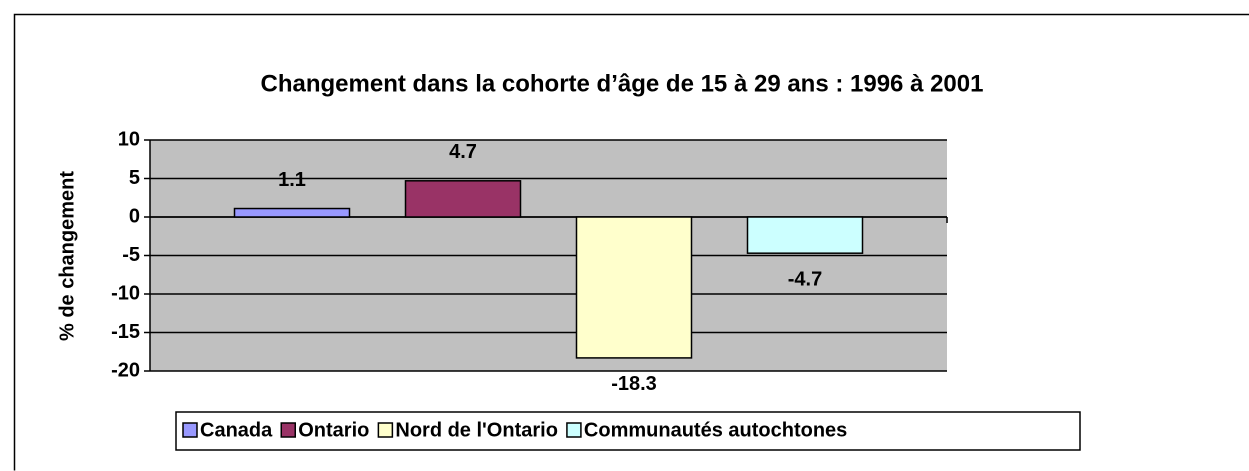 This screenshot has height=471, width=1249. I want to click on data-label: 4.7, so click(463, 152).